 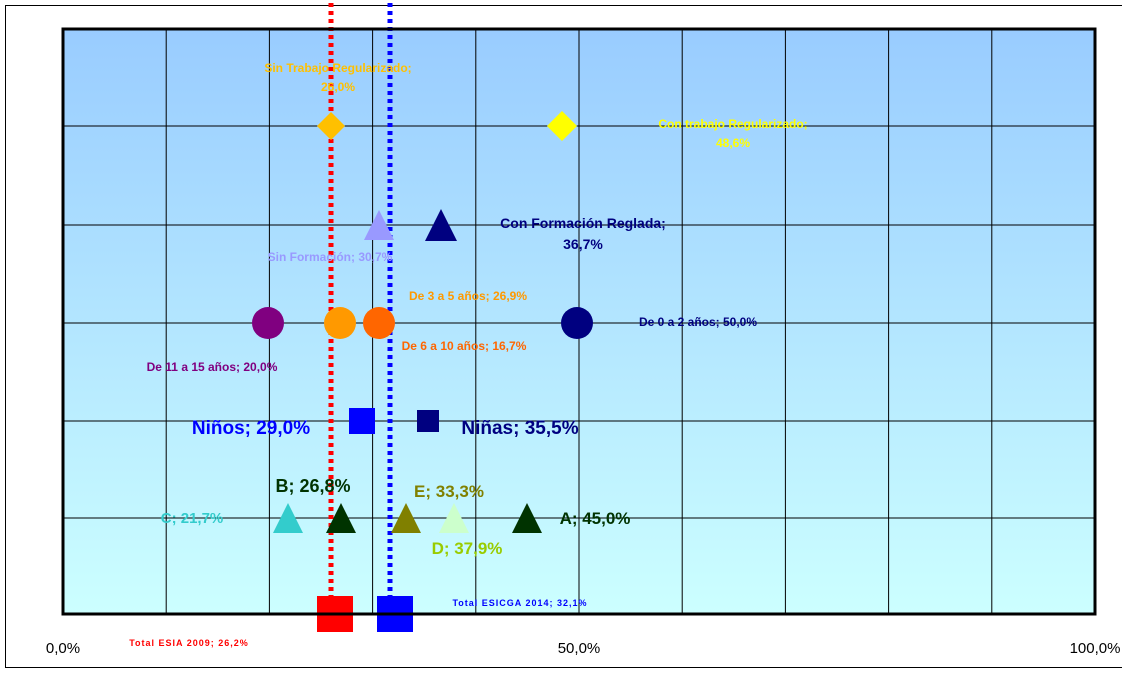 I want to click on data-label: De 3 a 5 años; 26,9%, so click(x=468, y=296).